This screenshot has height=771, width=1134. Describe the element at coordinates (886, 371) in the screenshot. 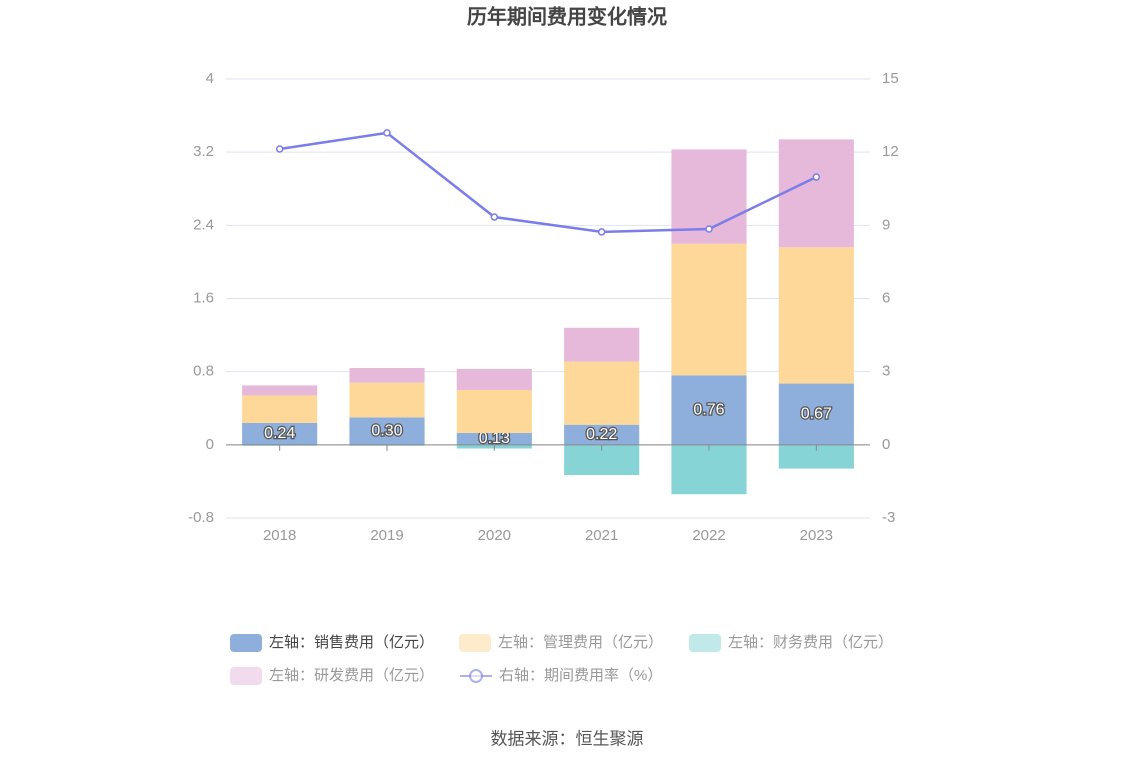

I see `y2-tick-label: 3` at that location.